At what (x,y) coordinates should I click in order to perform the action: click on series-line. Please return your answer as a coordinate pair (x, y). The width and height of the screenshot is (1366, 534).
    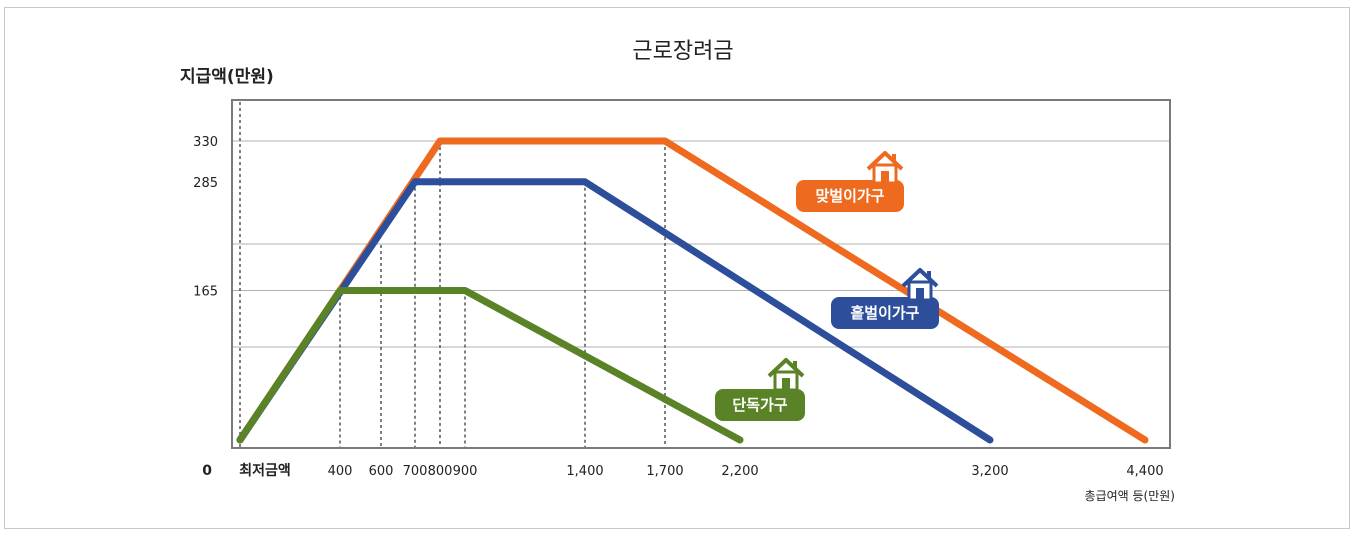
    Looking at the image, I should click on (490, 365).